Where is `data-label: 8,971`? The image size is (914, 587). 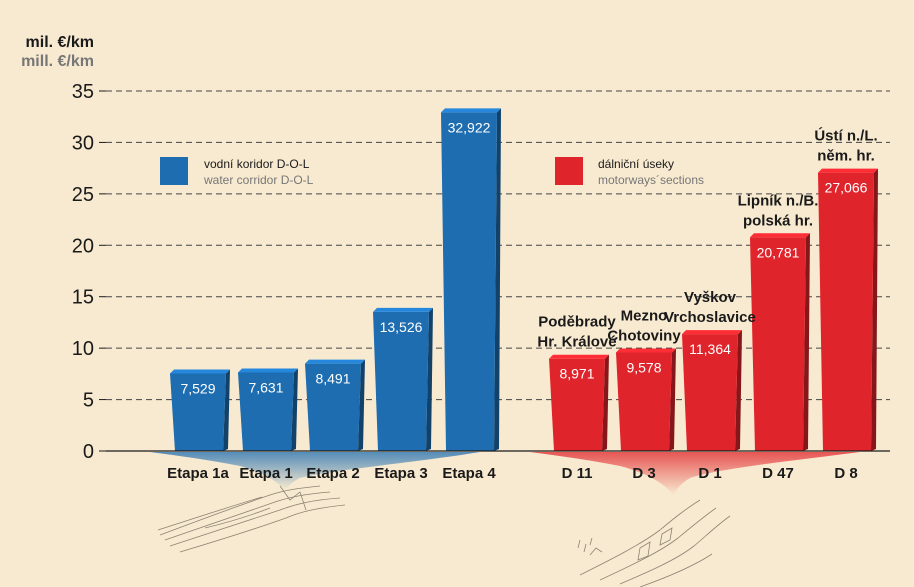 data-label: 8,971 is located at coordinates (576, 374).